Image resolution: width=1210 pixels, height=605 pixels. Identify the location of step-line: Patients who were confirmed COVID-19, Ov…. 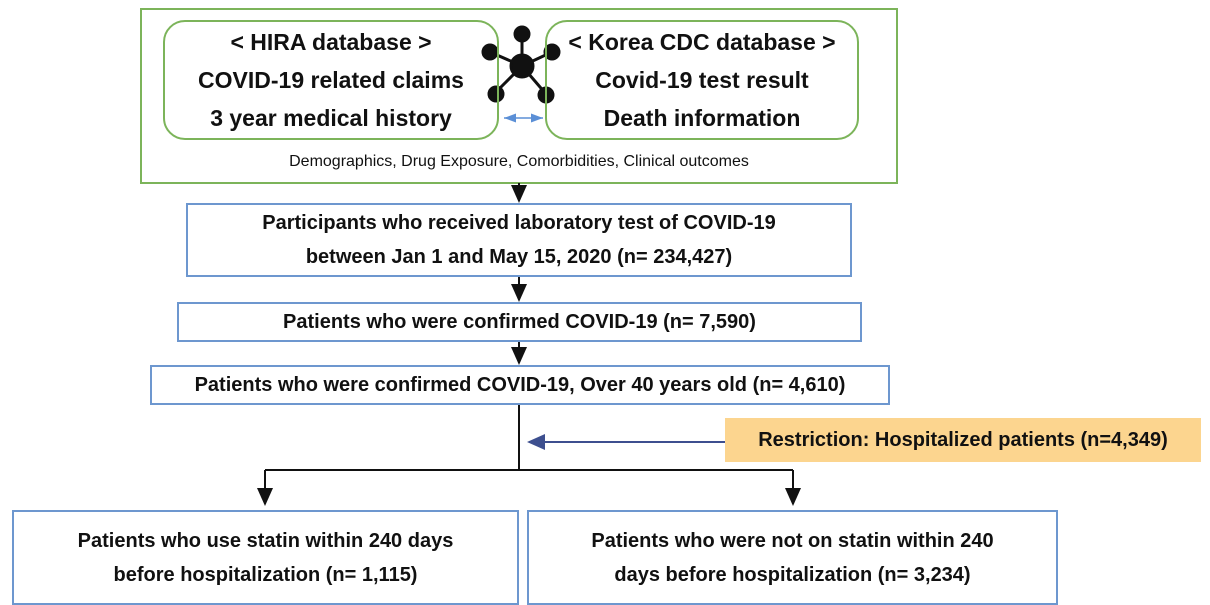
(520, 385).